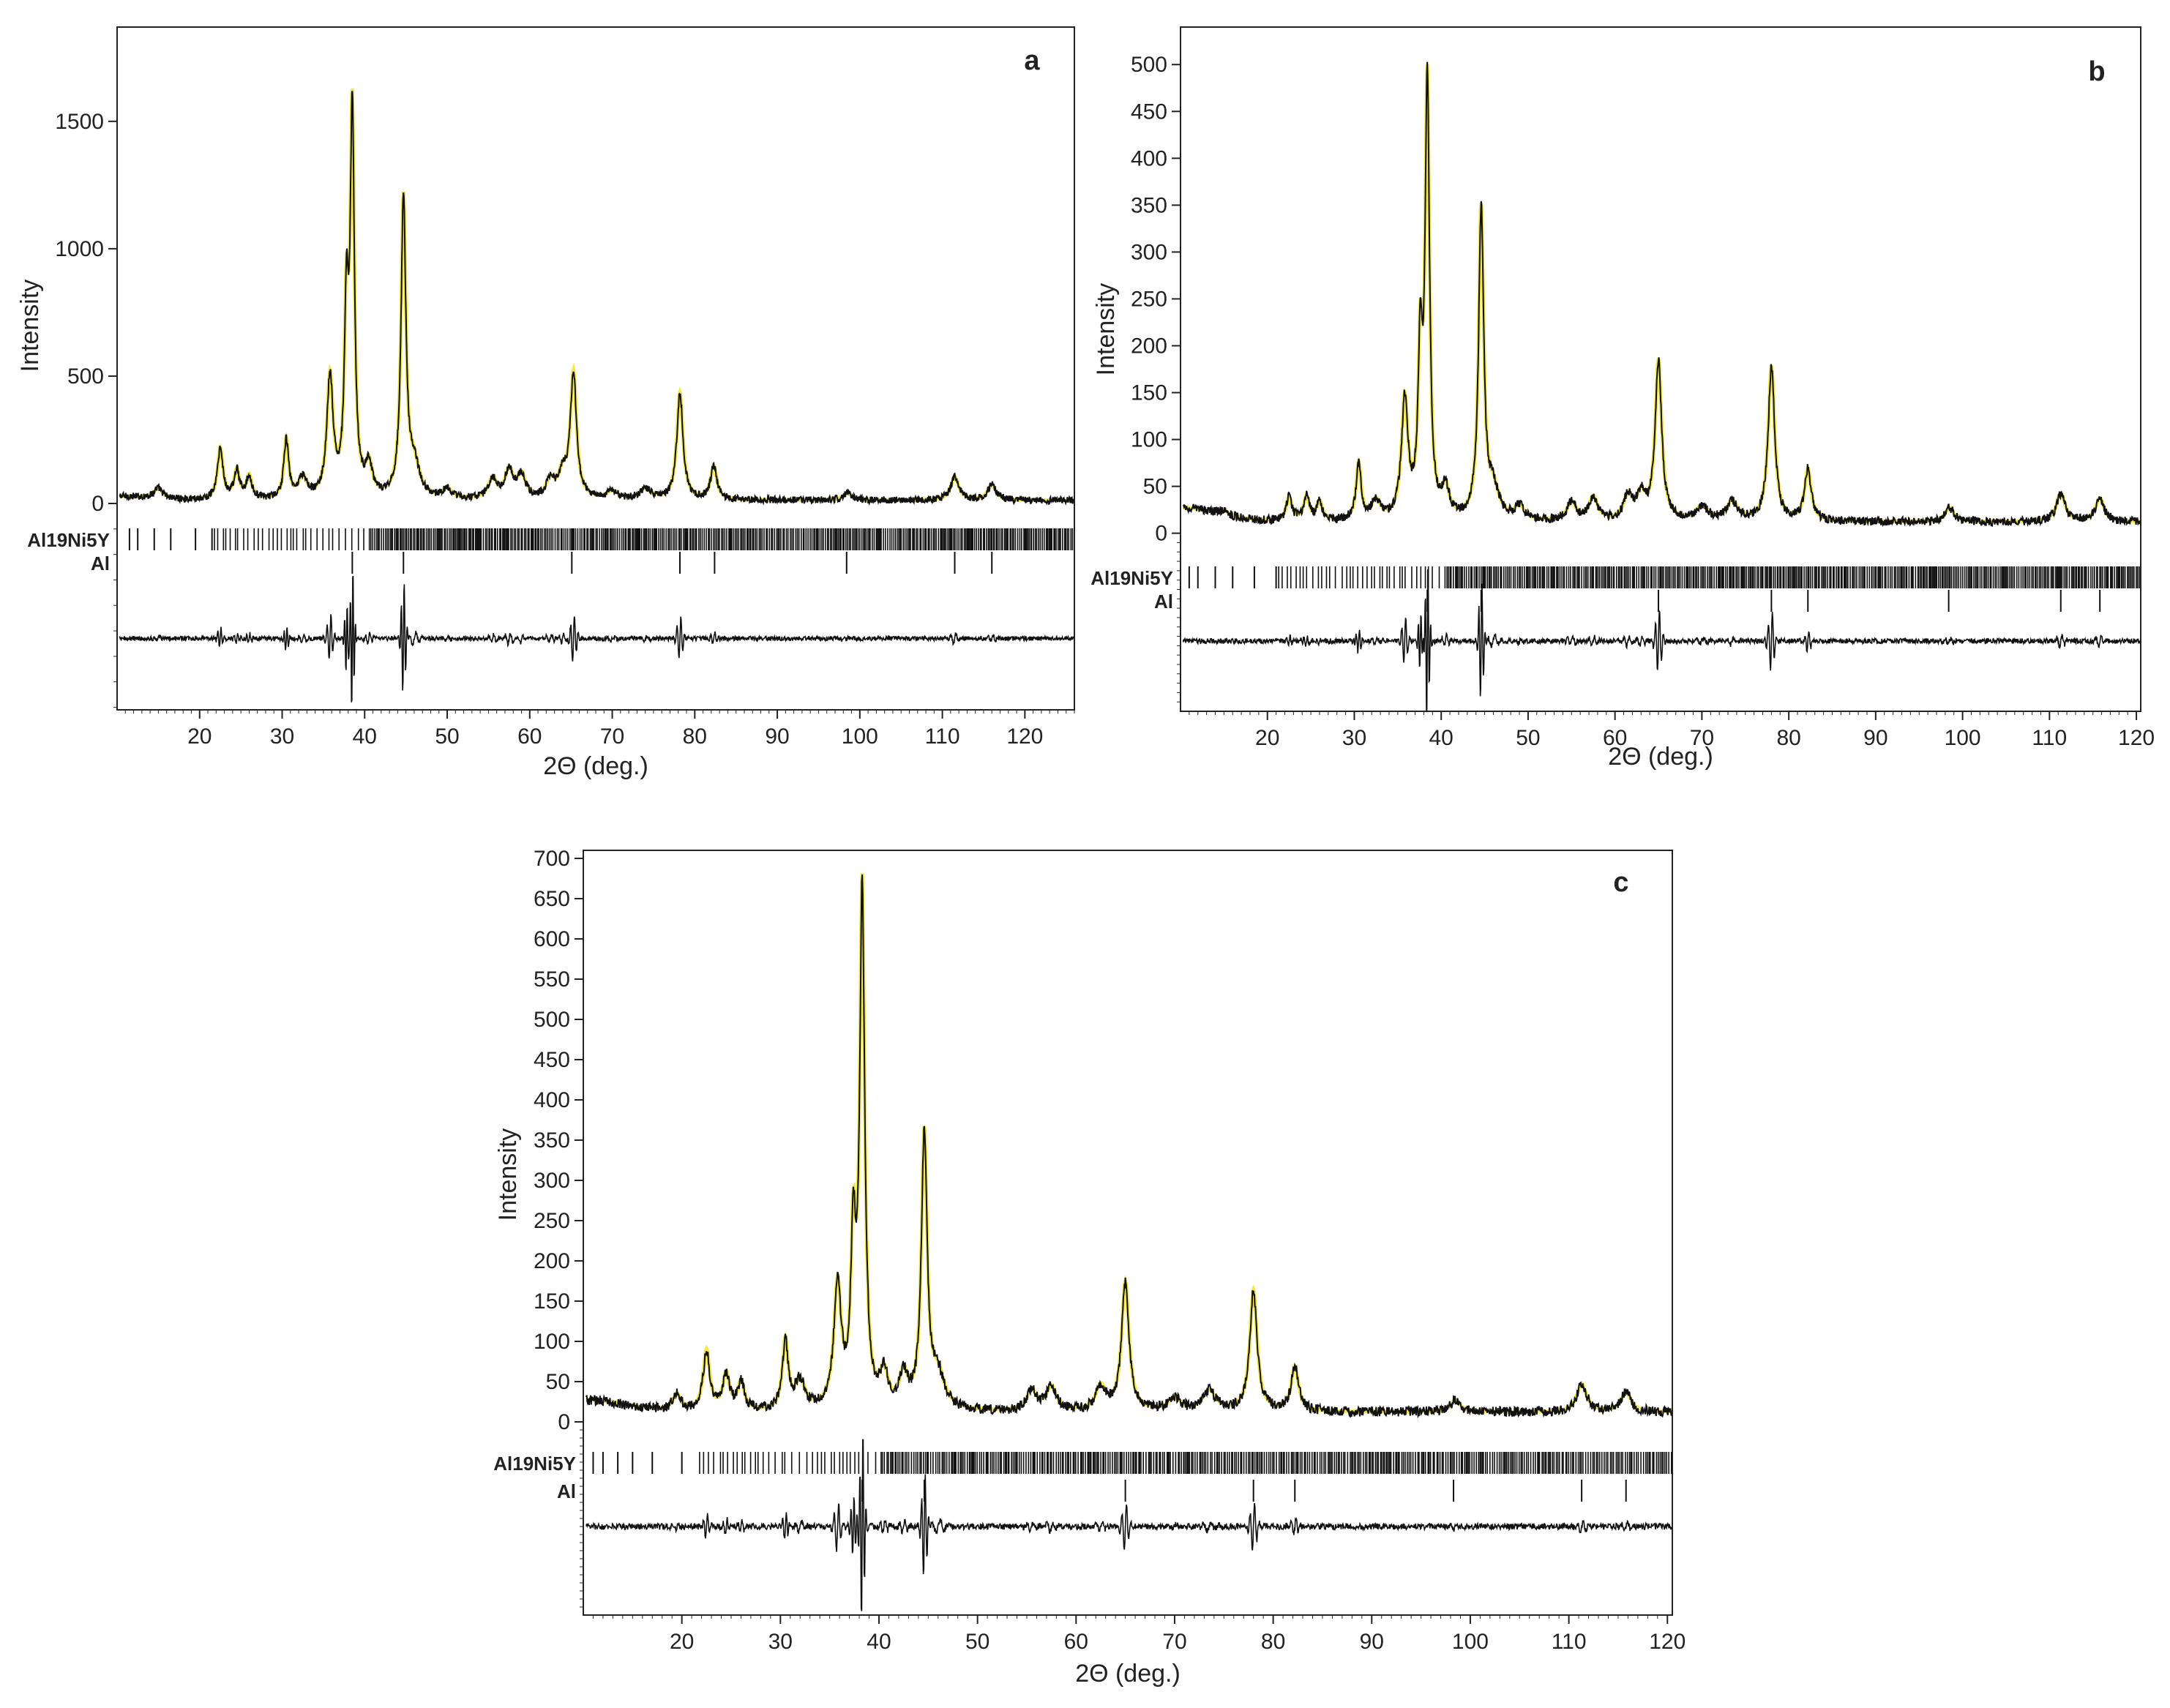  I want to click on panel-label: a, so click(1032, 61).